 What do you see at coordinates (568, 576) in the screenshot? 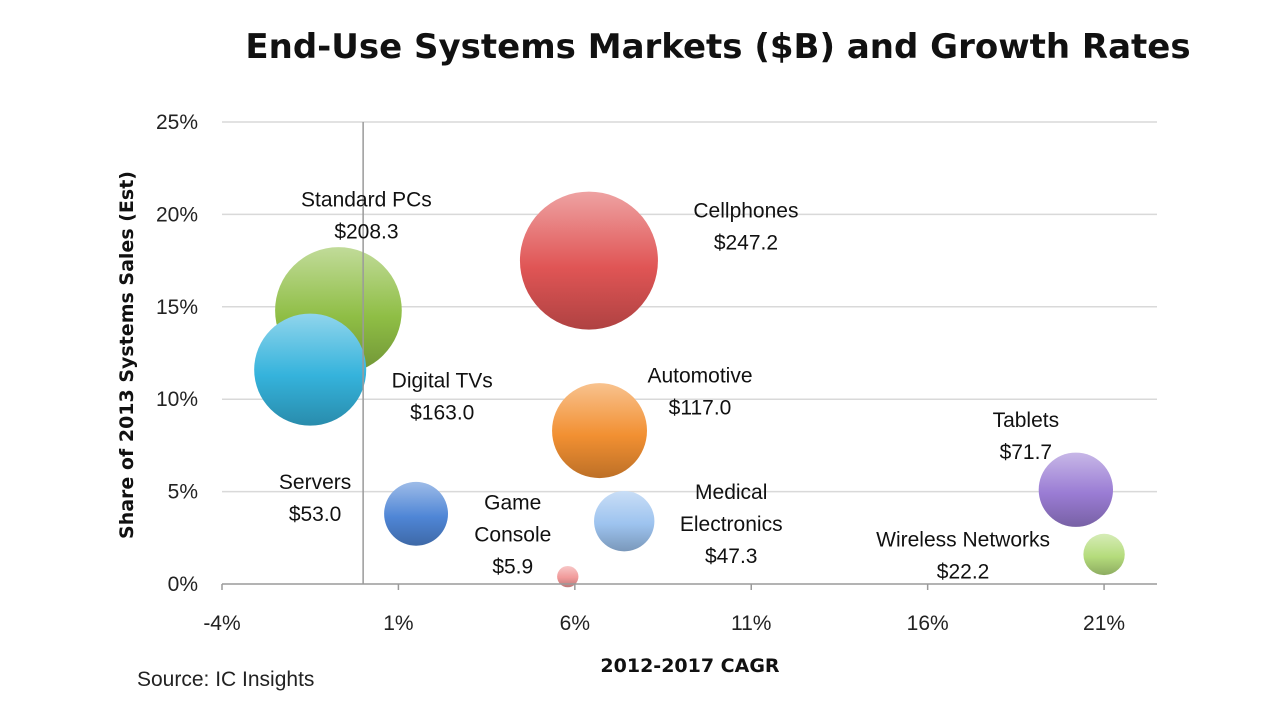
I see `bubble-game-console` at bounding box center [568, 576].